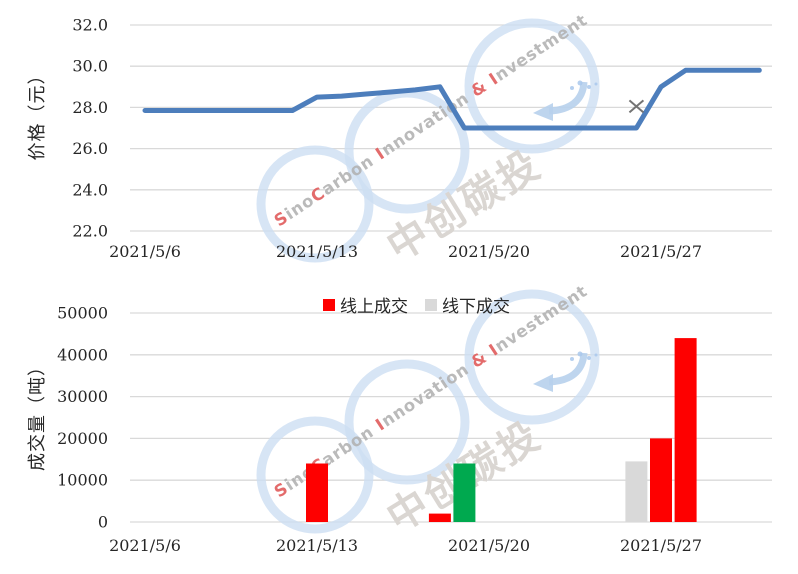 The width and height of the screenshot is (798, 574). What do you see at coordinates (82, 438) in the screenshot?
I see `svg-text: 20000` at bounding box center [82, 438].